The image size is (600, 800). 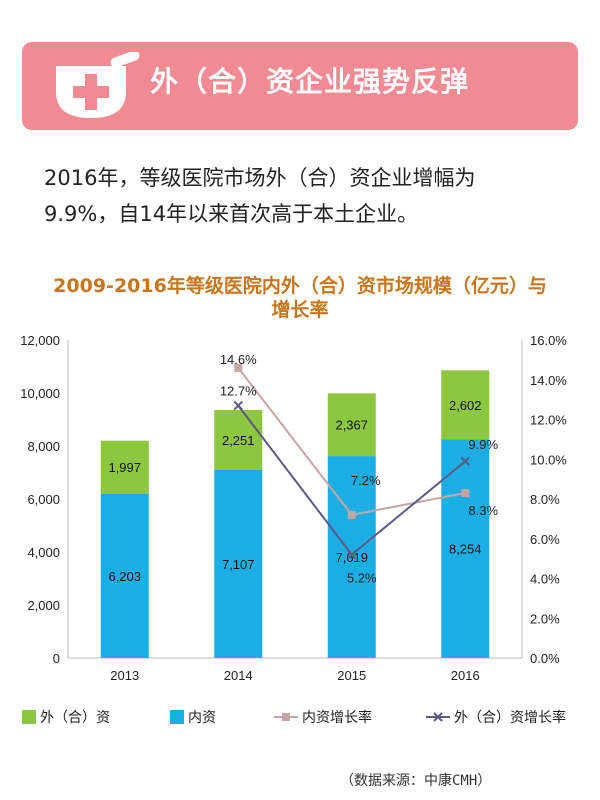 What do you see at coordinates (548, 420) in the screenshot?
I see `y-right-tick-label: 12.0%` at bounding box center [548, 420].